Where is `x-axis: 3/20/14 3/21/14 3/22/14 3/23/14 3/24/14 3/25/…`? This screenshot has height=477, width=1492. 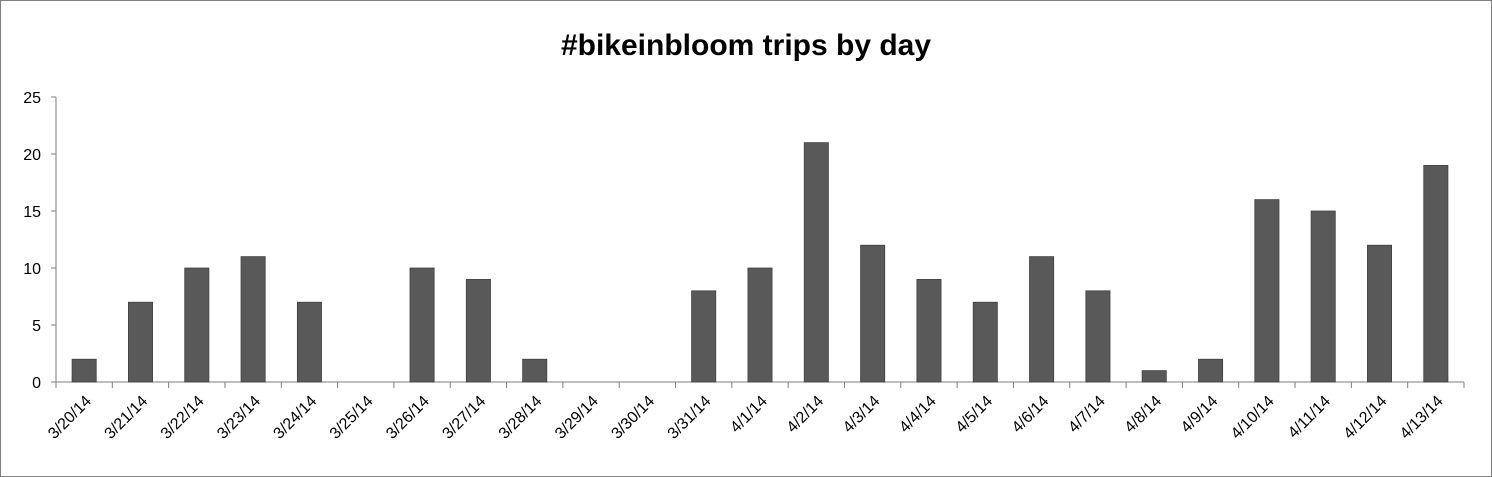 x-axis: 3/20/14 3/21/14 3/22/14 3/23/14 3/24/14 3/25/… is located at coordinates (755, 412).